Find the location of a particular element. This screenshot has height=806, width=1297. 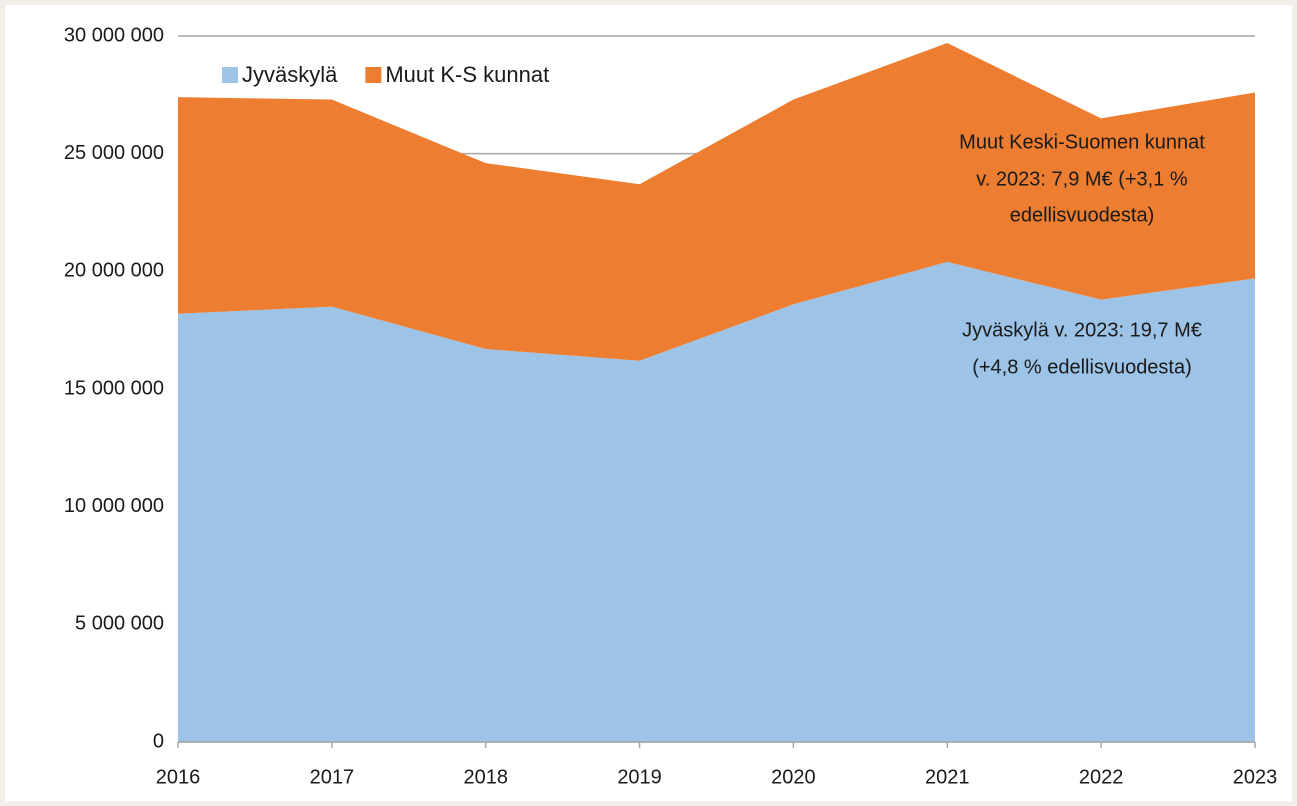

annotation: edellisvuodesta) is located at coordinates (1082, 215).